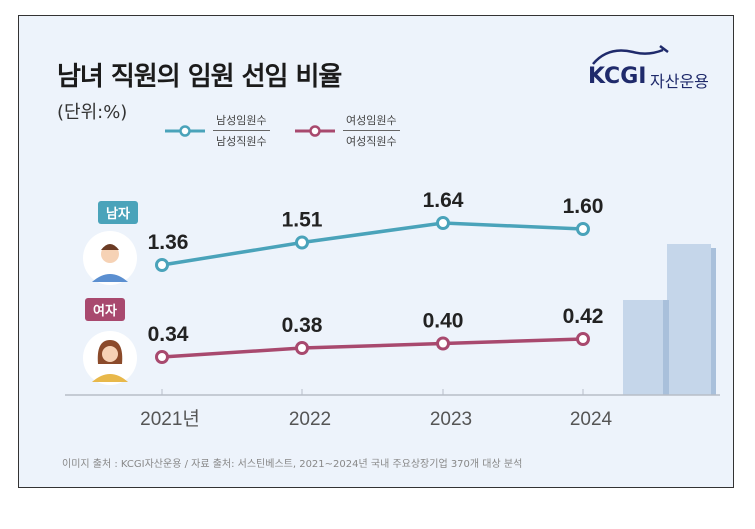  I want to click on badge-male: 남자, so click(118, 212).